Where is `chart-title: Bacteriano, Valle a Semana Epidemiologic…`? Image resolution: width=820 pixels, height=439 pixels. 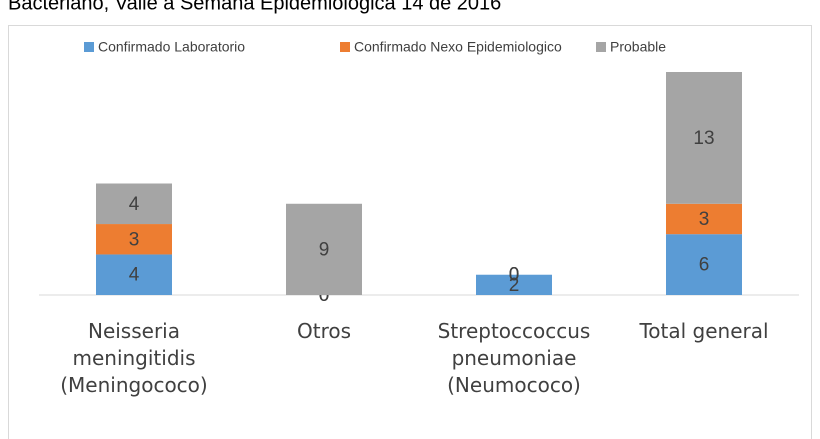 chart-title: Bacteriano, Valle a Semana Epidemiologic… is located at coordinates (254, 7).